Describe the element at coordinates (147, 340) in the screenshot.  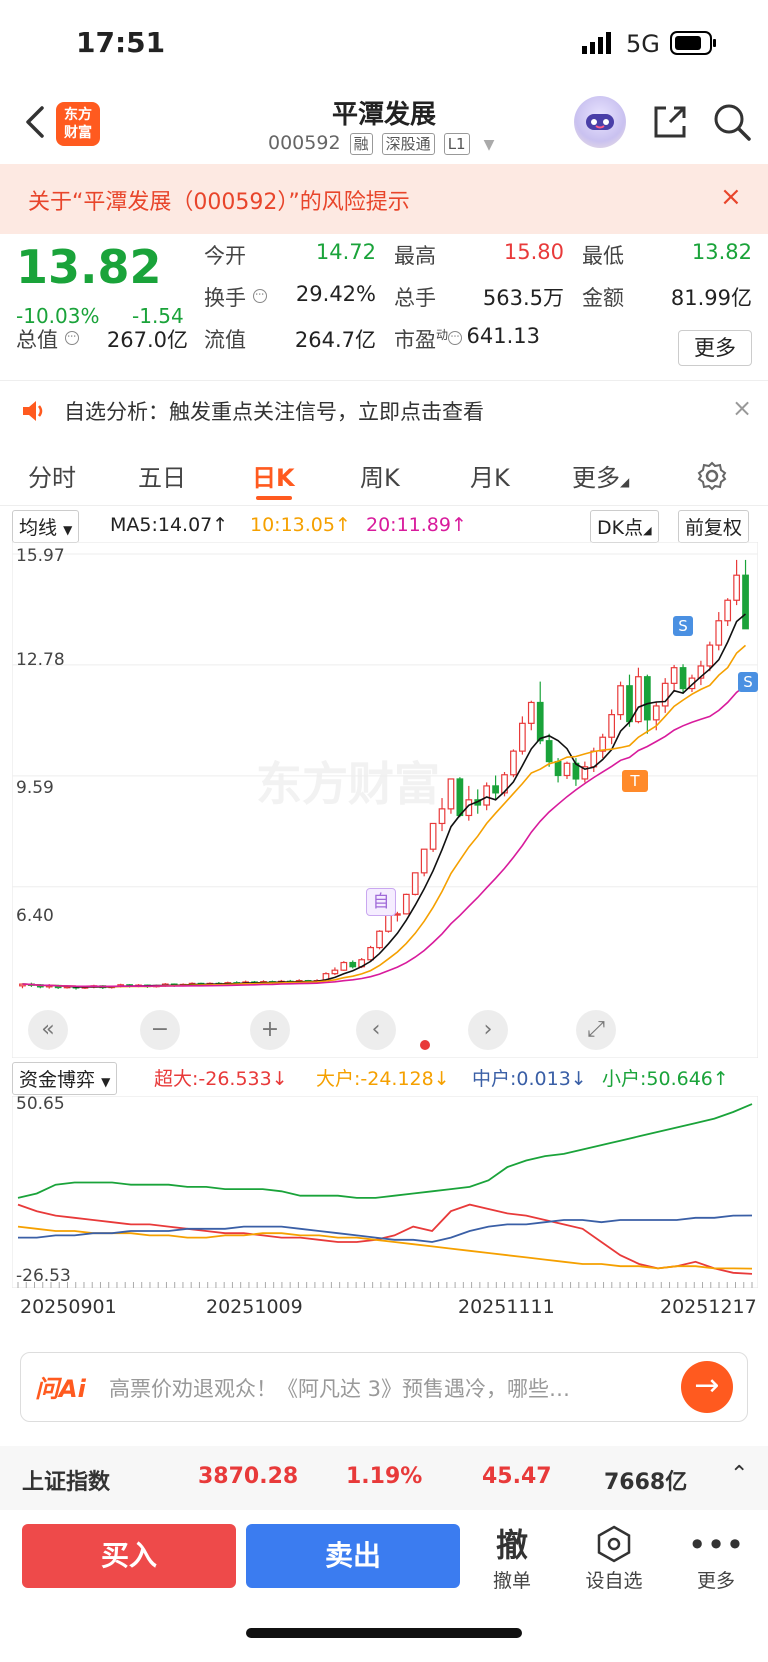
I see `market-cap-value: 267.0亿` at that location.